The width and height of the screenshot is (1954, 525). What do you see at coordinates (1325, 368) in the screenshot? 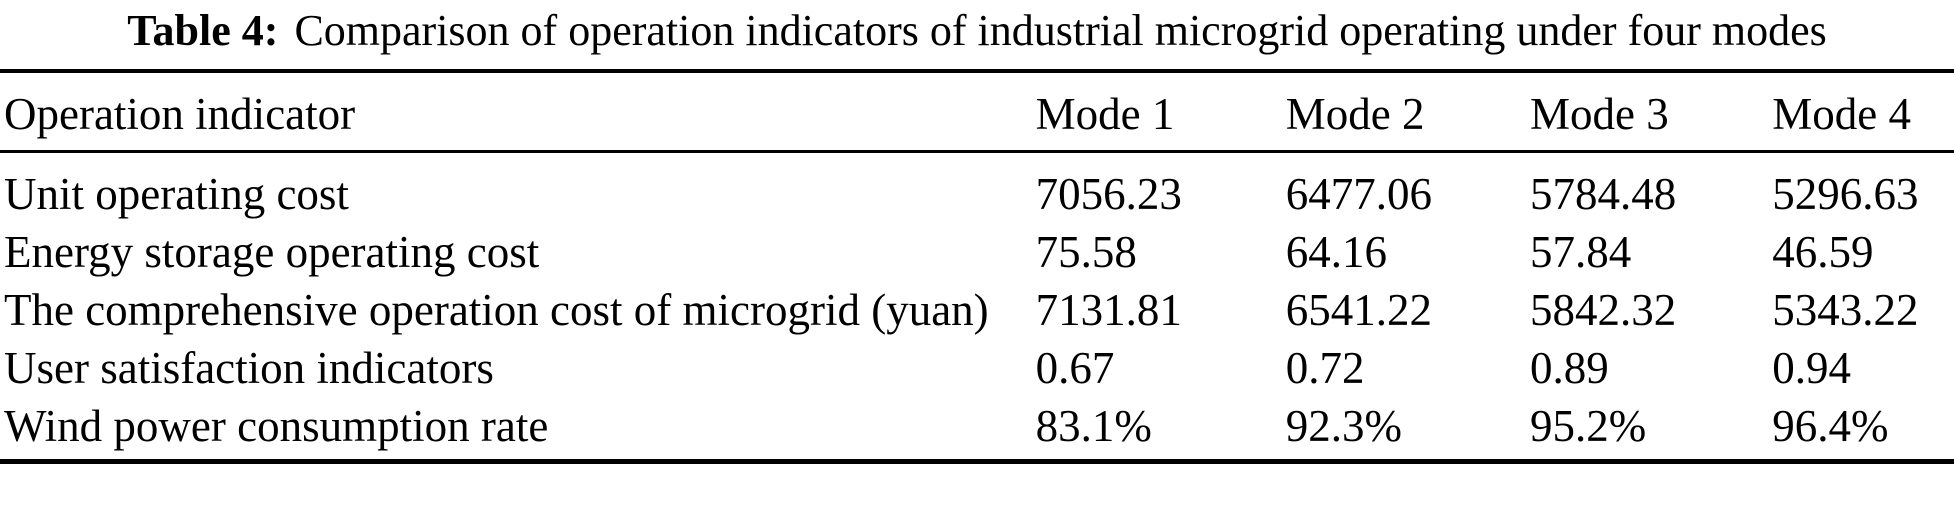
I see `cell-value: 0.72` at bounding box center [1325, 368].